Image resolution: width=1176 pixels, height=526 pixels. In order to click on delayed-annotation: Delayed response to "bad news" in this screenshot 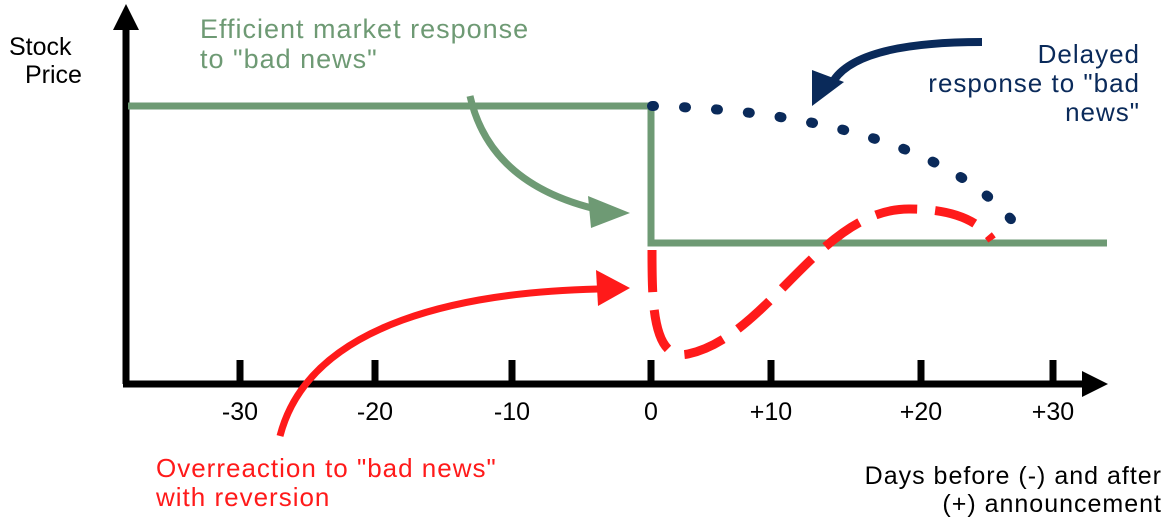, I will do `click(1034, 83)`.